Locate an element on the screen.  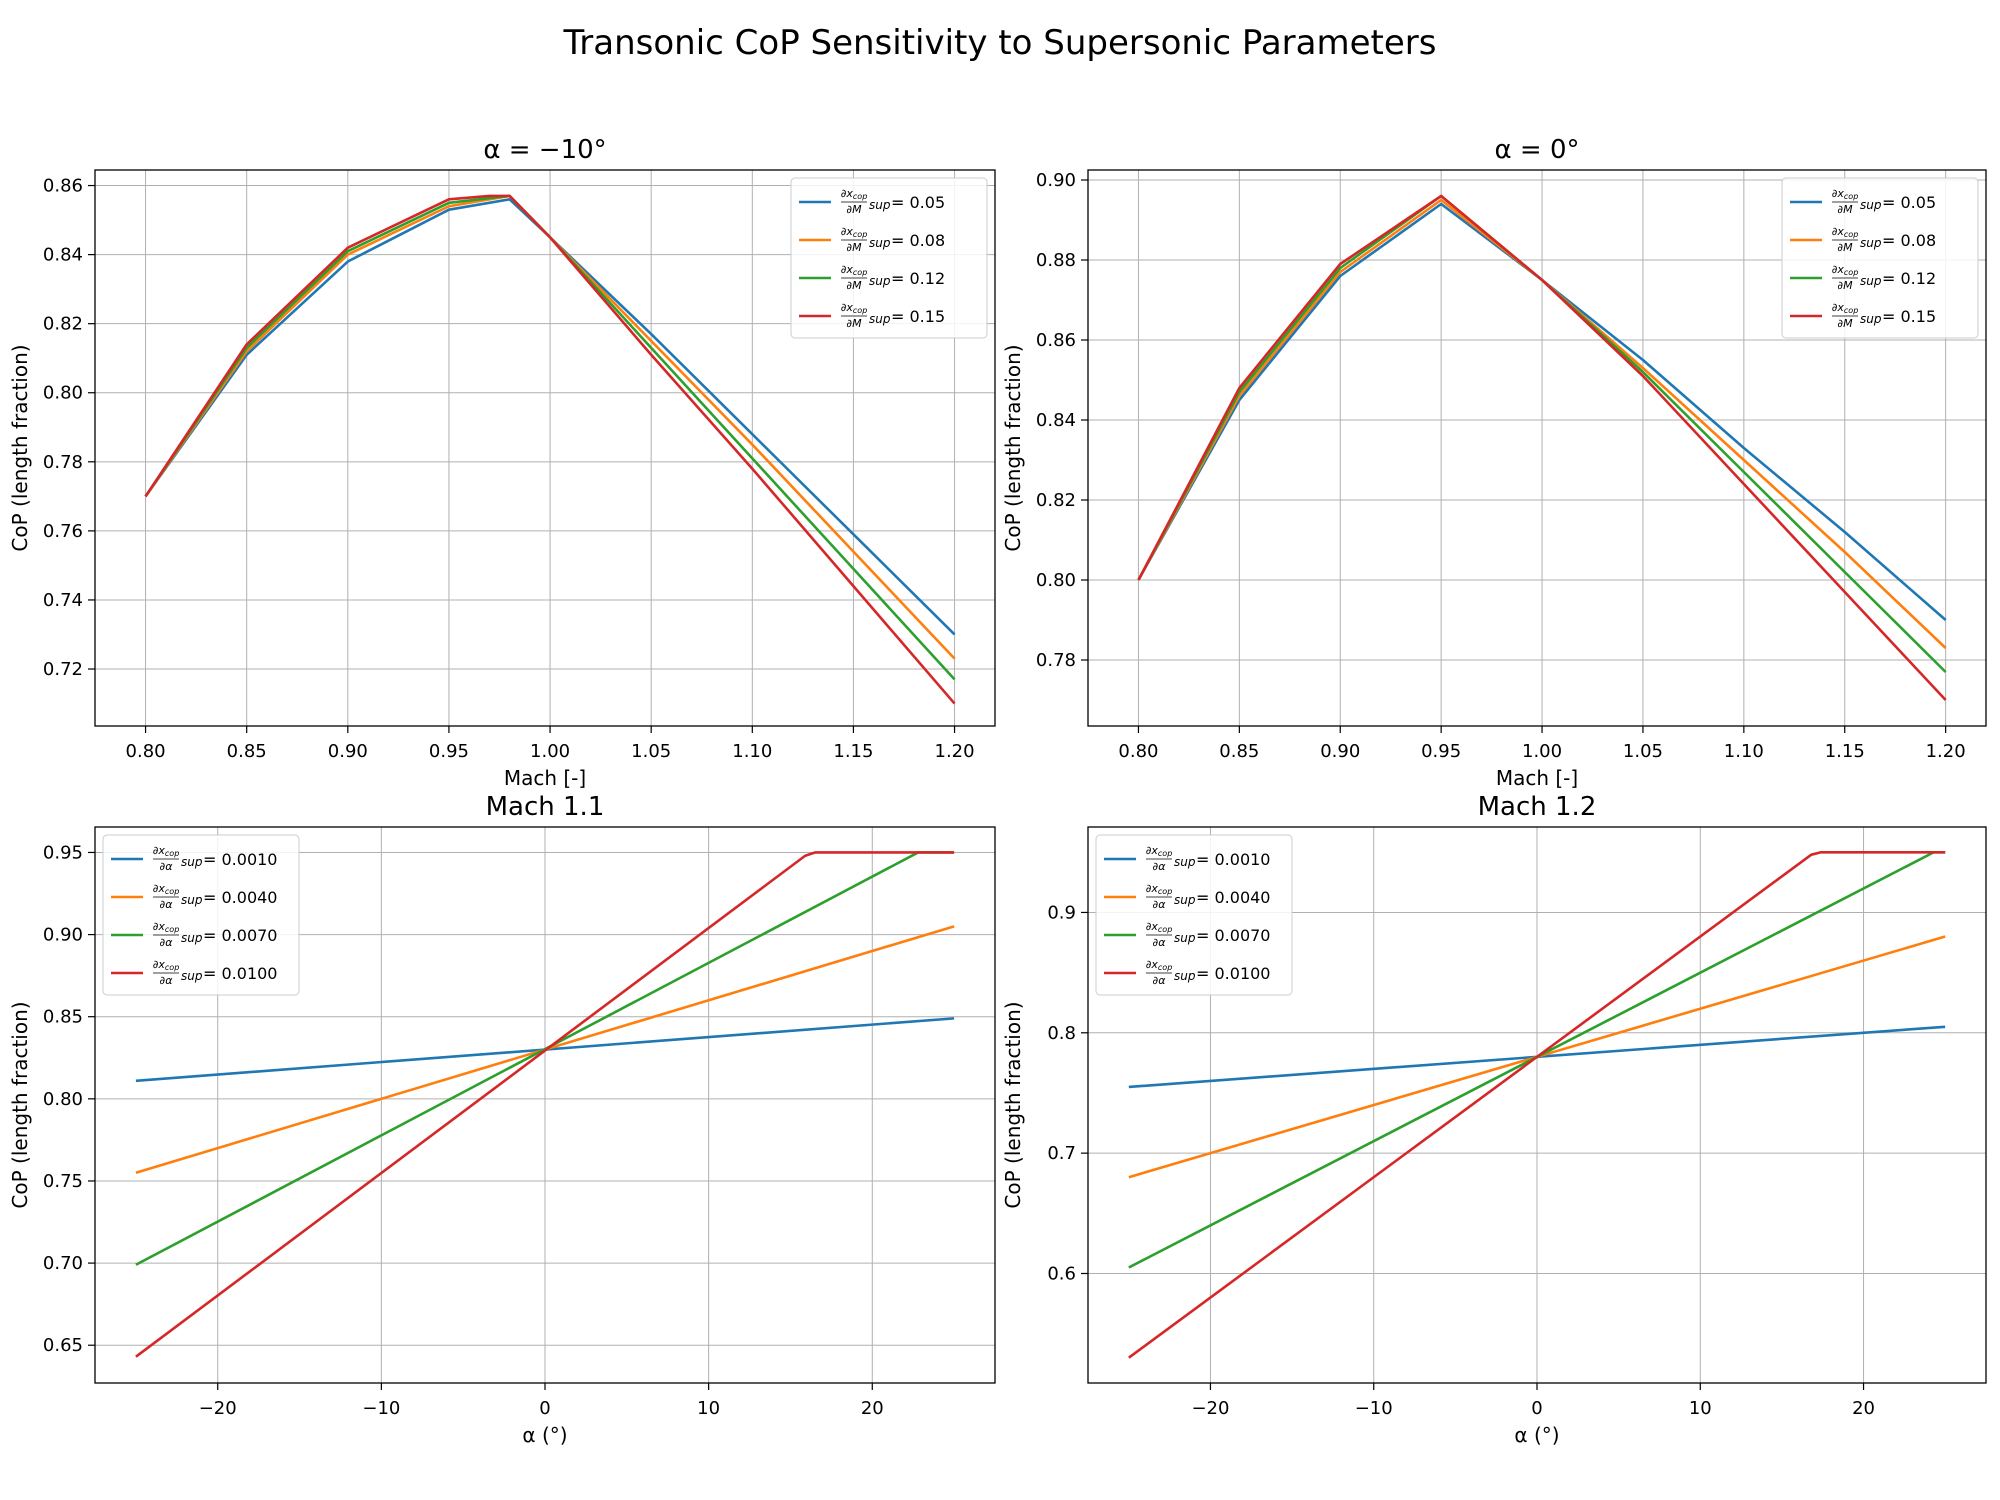
y-tick-label: 0.95 is located at coordinates (63, 852).